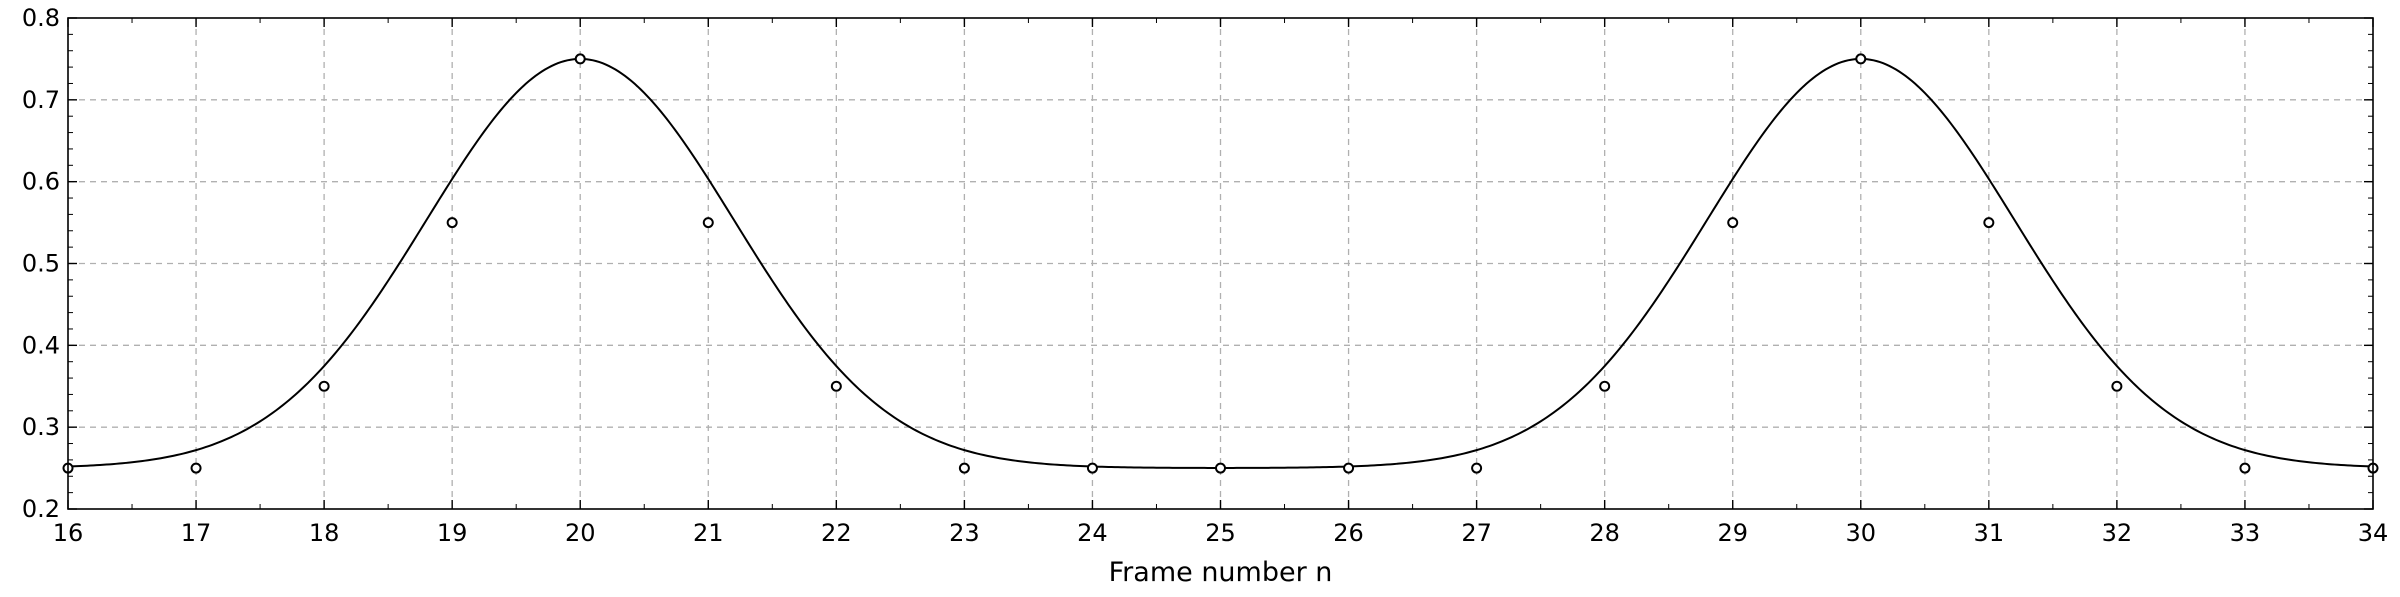  Describe the element at coordinates (2245, 533) in the screenshot. I see `x-tick-label: 33` at that location.